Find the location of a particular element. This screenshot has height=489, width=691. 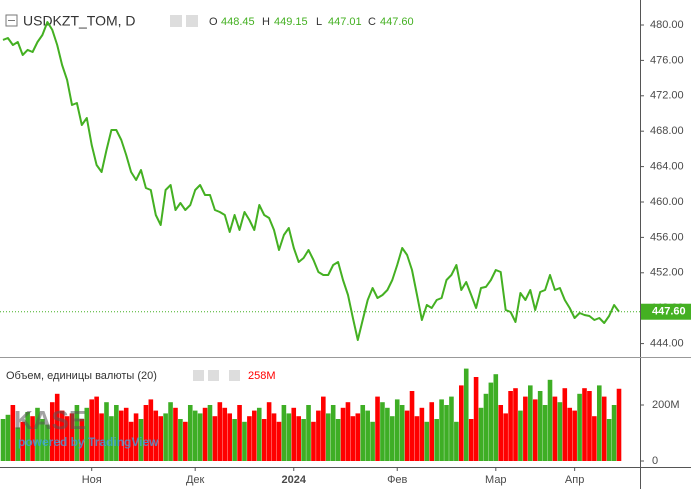

ohlc-label: L is located at coordinates (319, 22).